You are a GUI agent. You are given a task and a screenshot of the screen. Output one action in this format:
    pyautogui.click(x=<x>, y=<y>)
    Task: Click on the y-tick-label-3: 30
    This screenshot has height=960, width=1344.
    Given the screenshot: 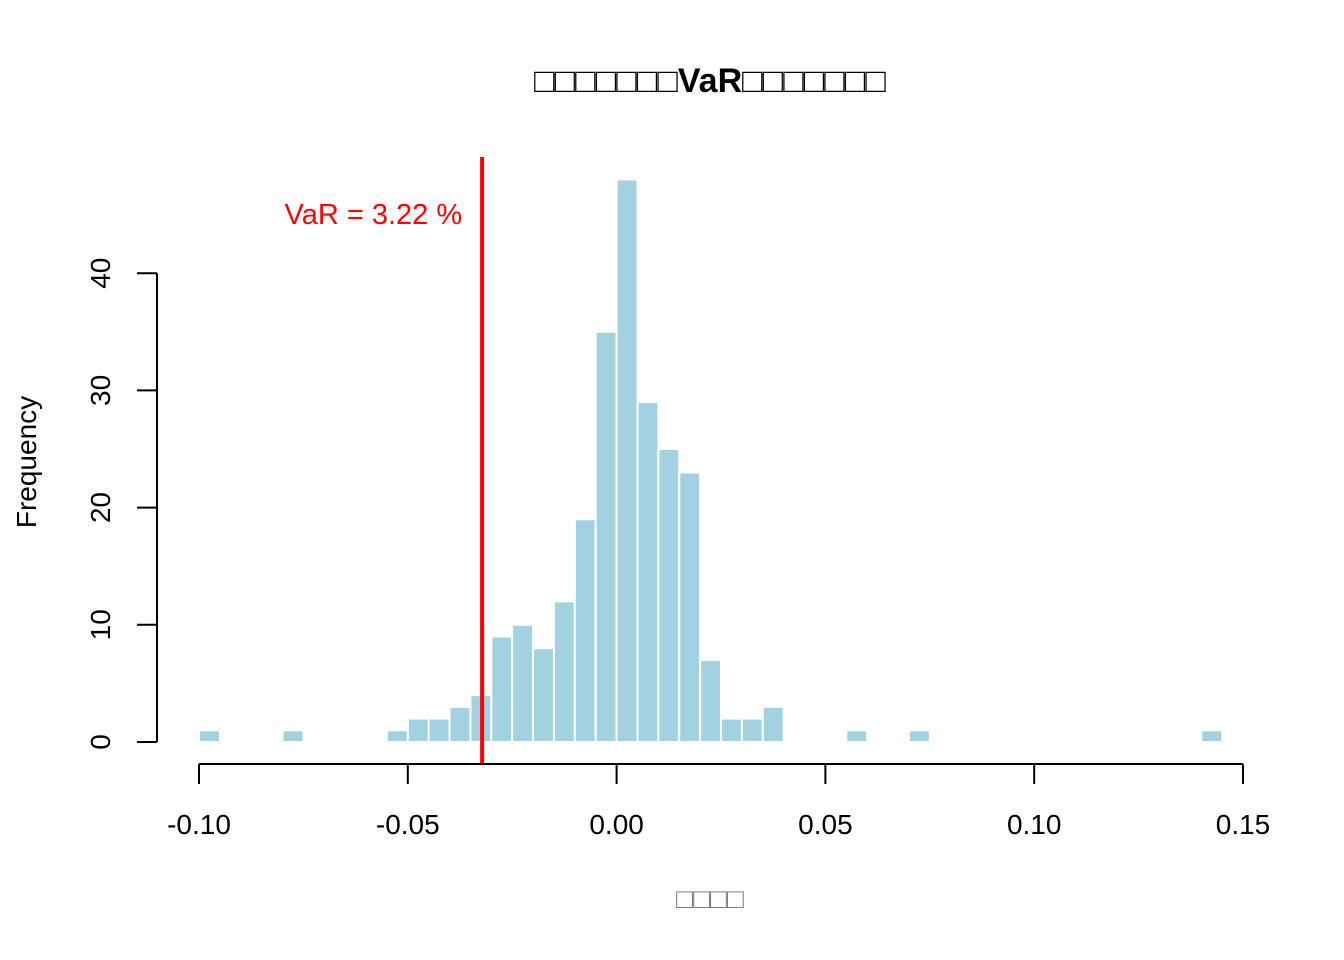 What is the action you would take?
    pyautogui.click(x=100, y=390)
    